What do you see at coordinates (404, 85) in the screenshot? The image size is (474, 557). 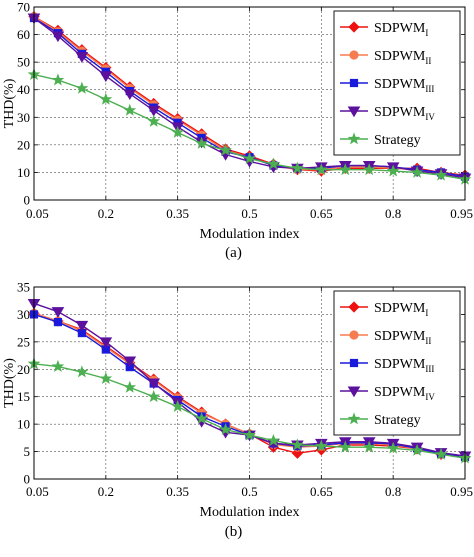 I see `legend-label: SDPWMIII` at bounding box center [404, 85].